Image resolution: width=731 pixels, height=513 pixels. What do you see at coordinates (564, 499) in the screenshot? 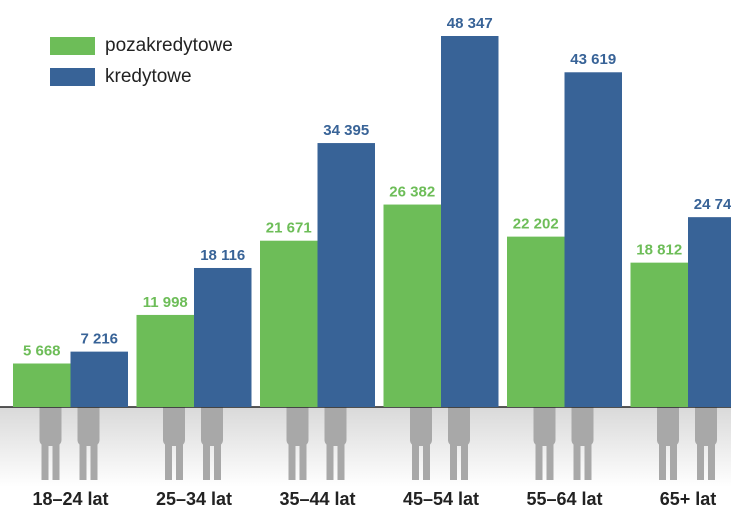
I see `x-tick-label: 55–64 lat` at bounding box center [564, 499].